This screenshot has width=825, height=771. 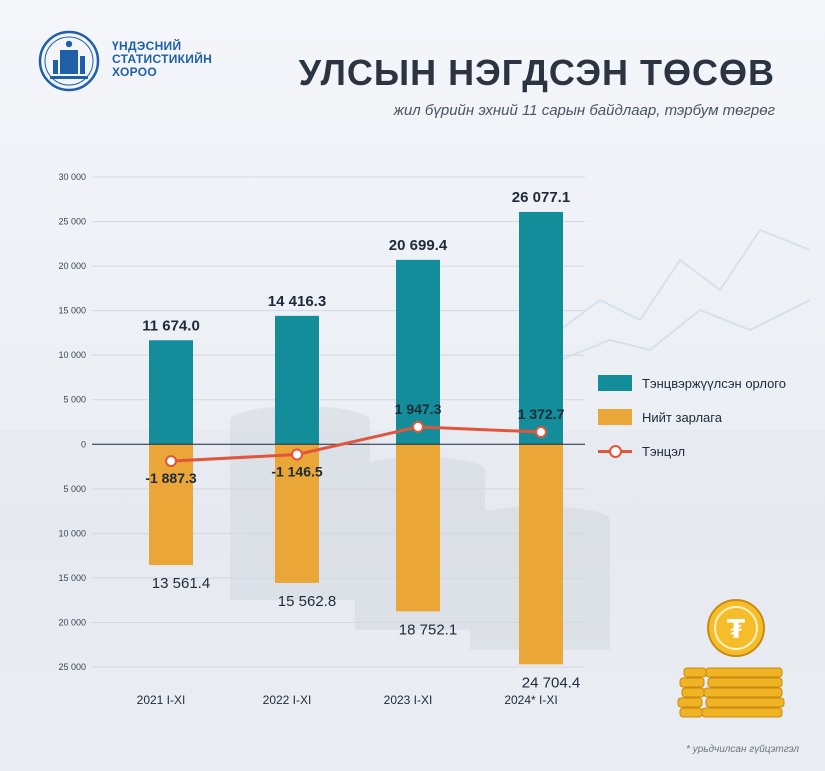 I want to click on legend-label-revenue: Тэнцвэржүүлсэн орлого, so click(x=714, y=383).